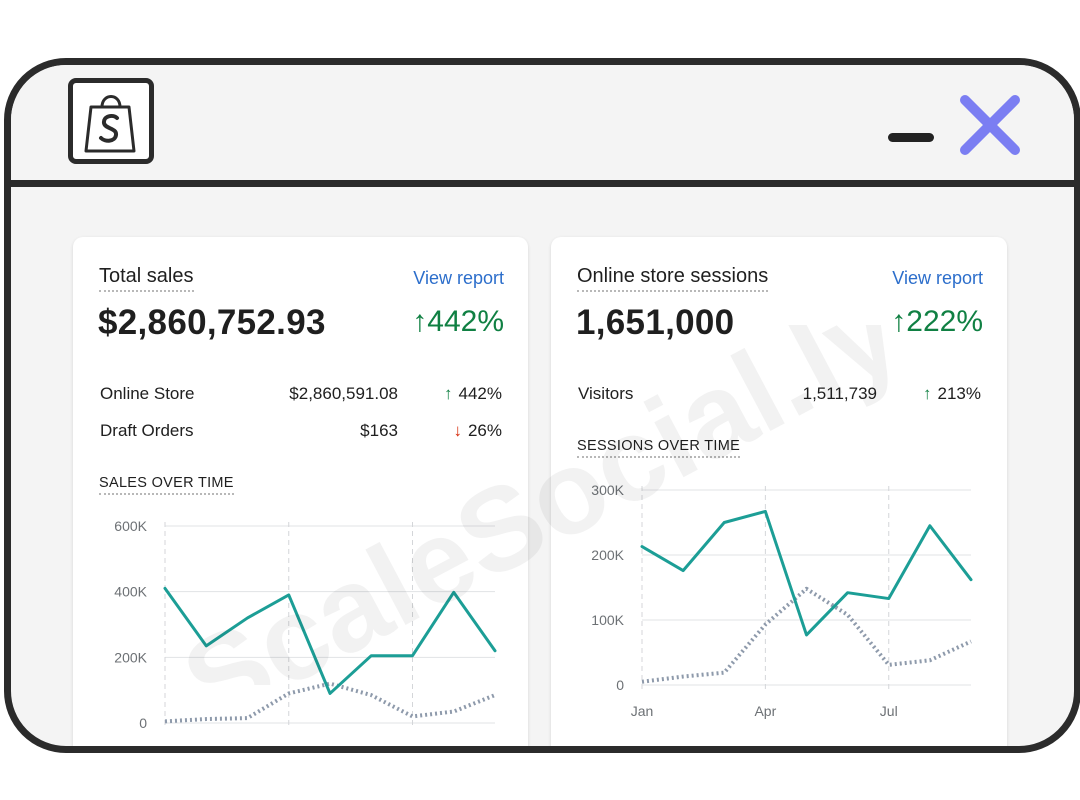 Image resolution: width=1080 pixels, height=800 pixels. Describe the element at coordinates (607, 620) in the screenshot. I see `y-tick-label: 100K` at that location.